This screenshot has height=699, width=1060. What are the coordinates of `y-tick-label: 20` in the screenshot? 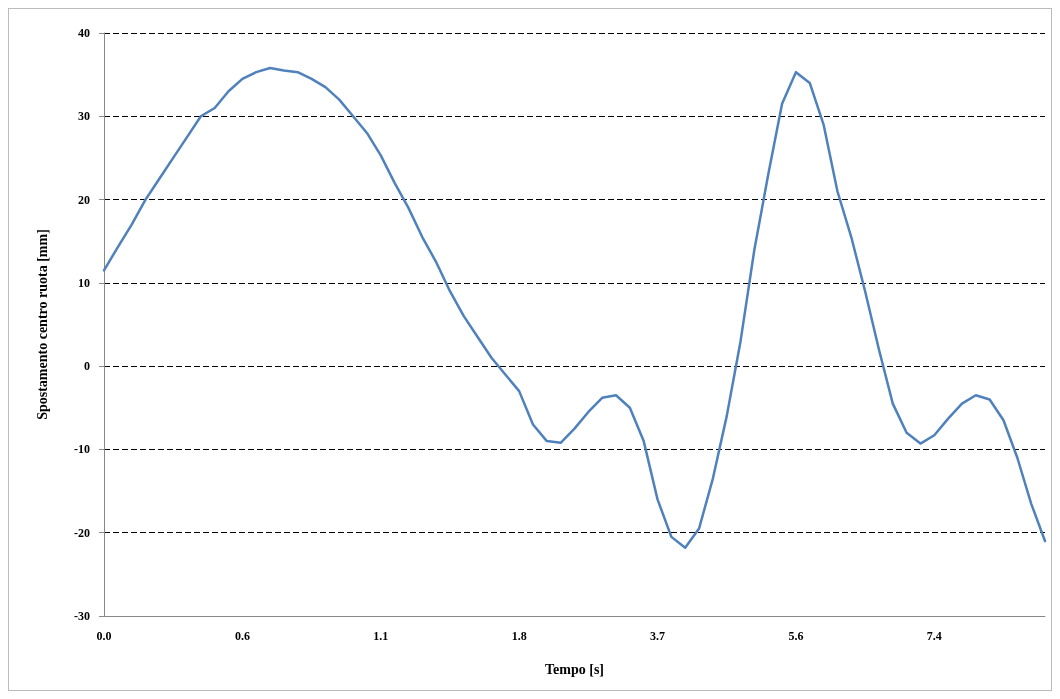 It's located at (84, 199).